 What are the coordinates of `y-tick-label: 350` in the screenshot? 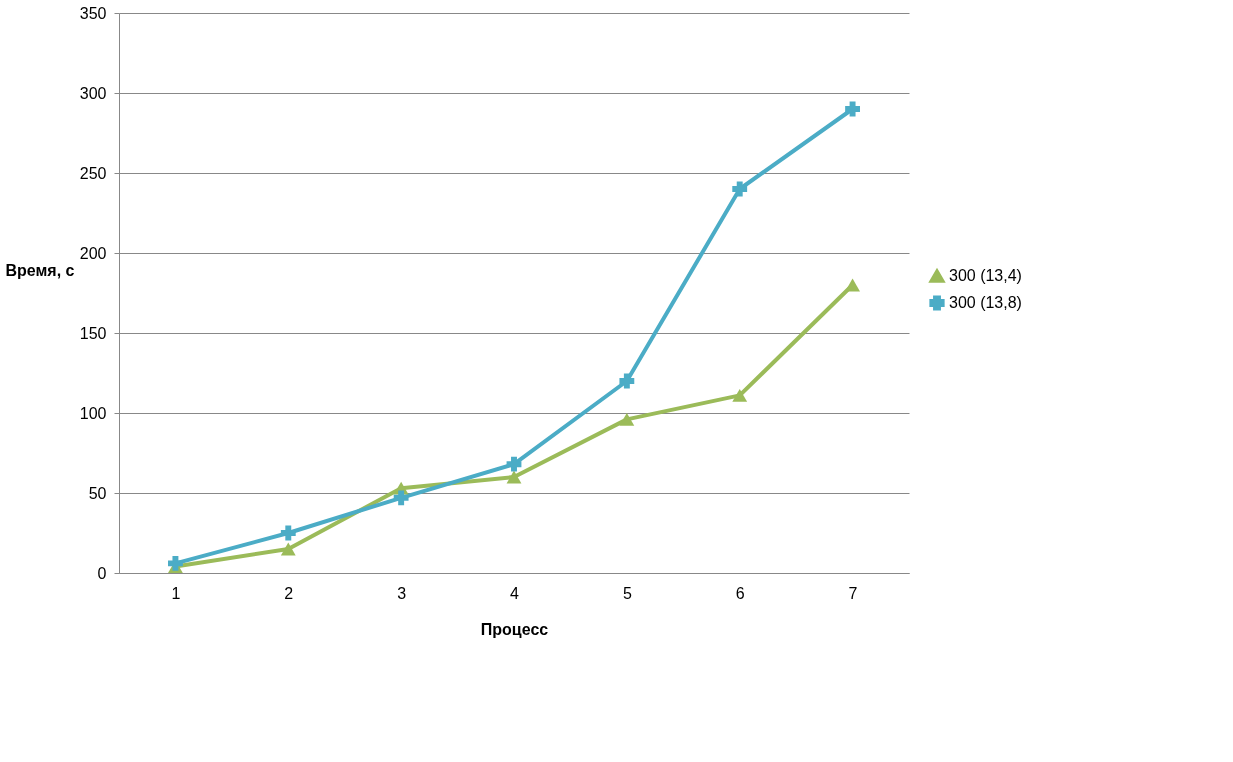 It's located at (93, 13).